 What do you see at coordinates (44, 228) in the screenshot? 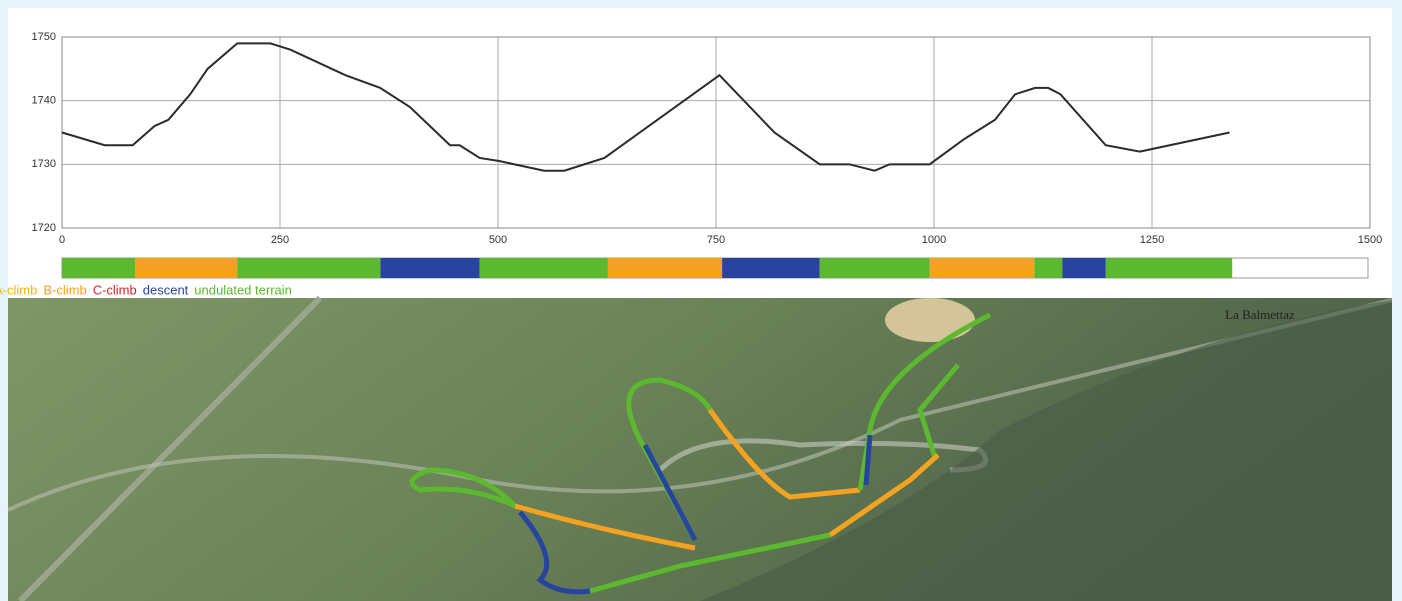
I see `y-tick-label: 1720` at bounding box center [44, 228].